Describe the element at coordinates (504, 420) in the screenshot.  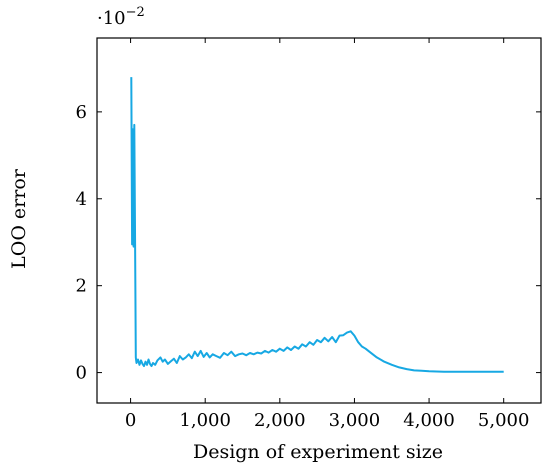
I see `x-tick-label: 5,000` at that location.